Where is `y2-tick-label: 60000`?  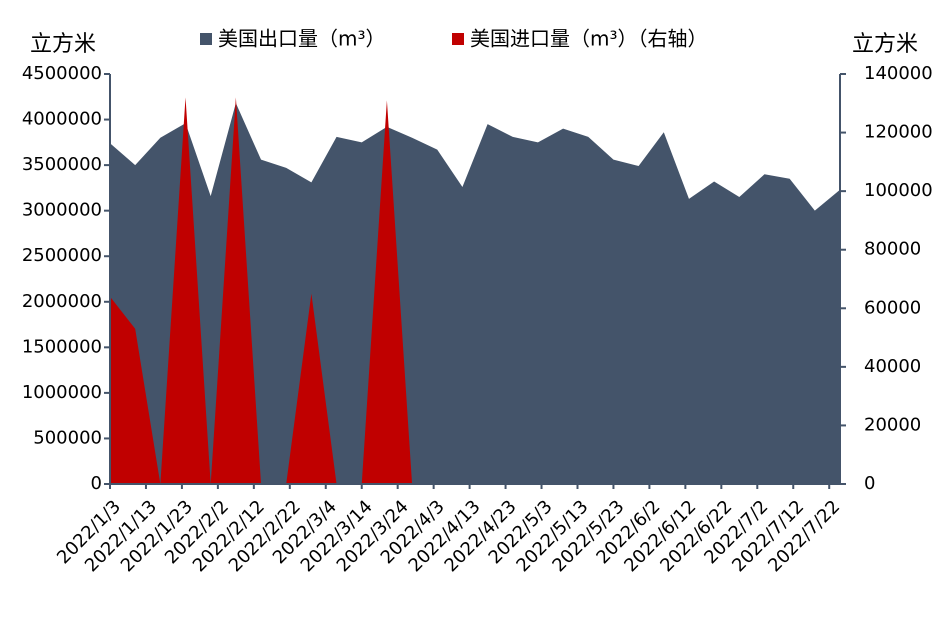
y2-tick-label: 60000 is located at coordinates (892, 307).